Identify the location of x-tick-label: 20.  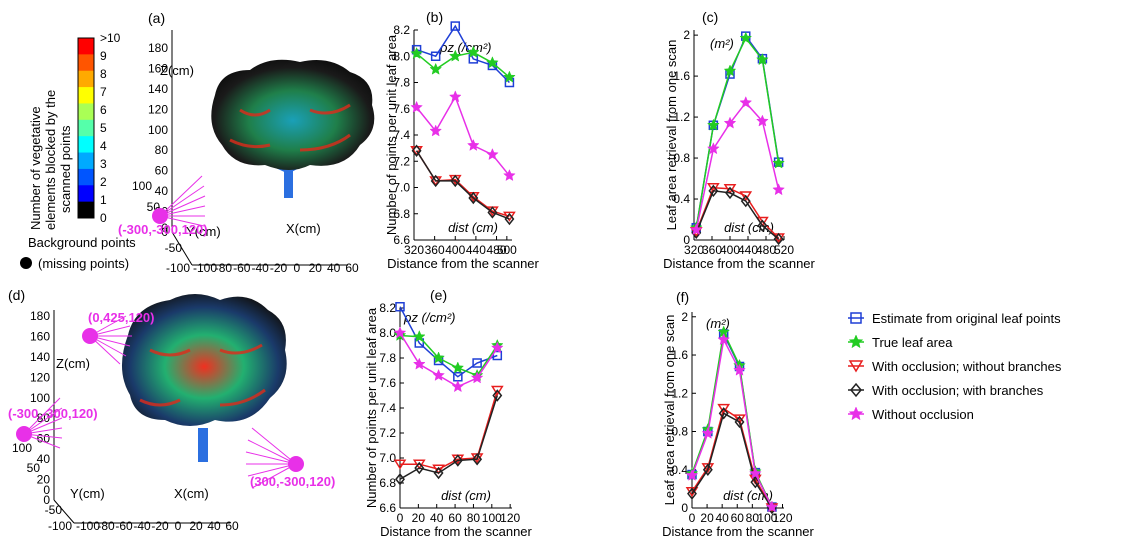
(316, 268).